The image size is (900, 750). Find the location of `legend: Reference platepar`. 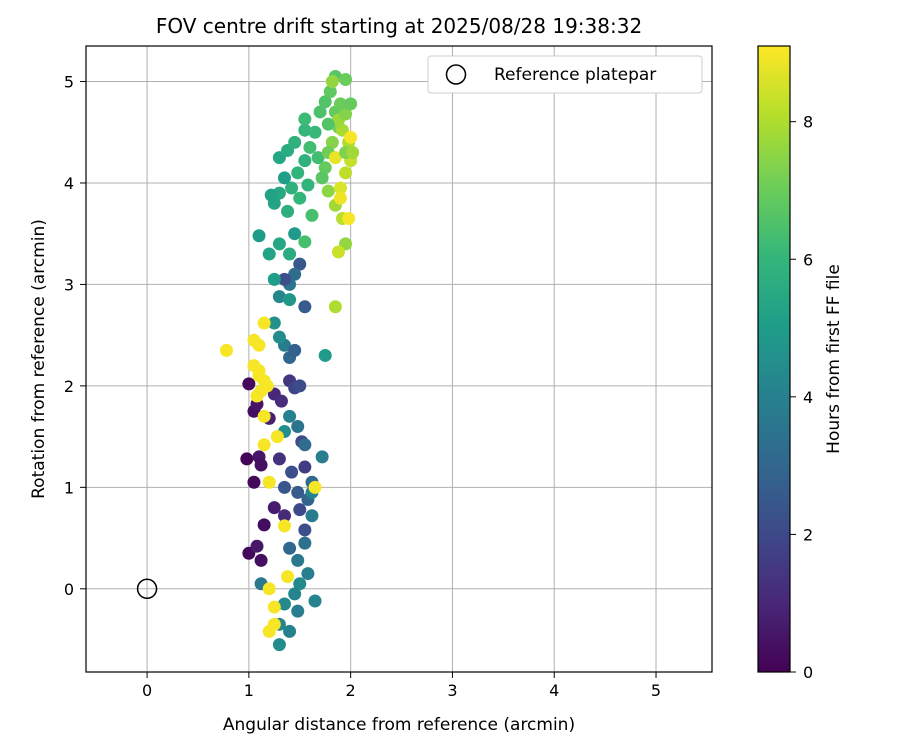

legend: Reference platepar is located at coordinates (565, 74).